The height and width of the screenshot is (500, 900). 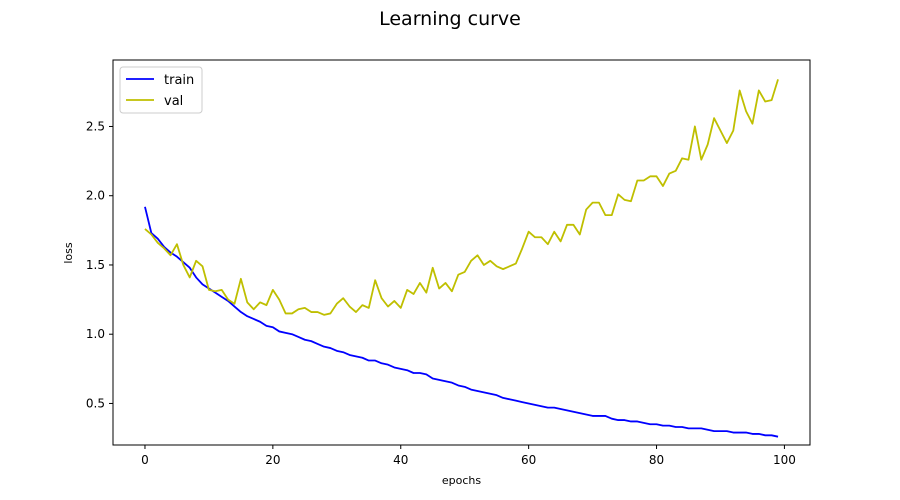 What do you see at coordinates (95, 403) in the screenshot?
I see `y-tick-label: 0.5` at bounding box center [95, 403].